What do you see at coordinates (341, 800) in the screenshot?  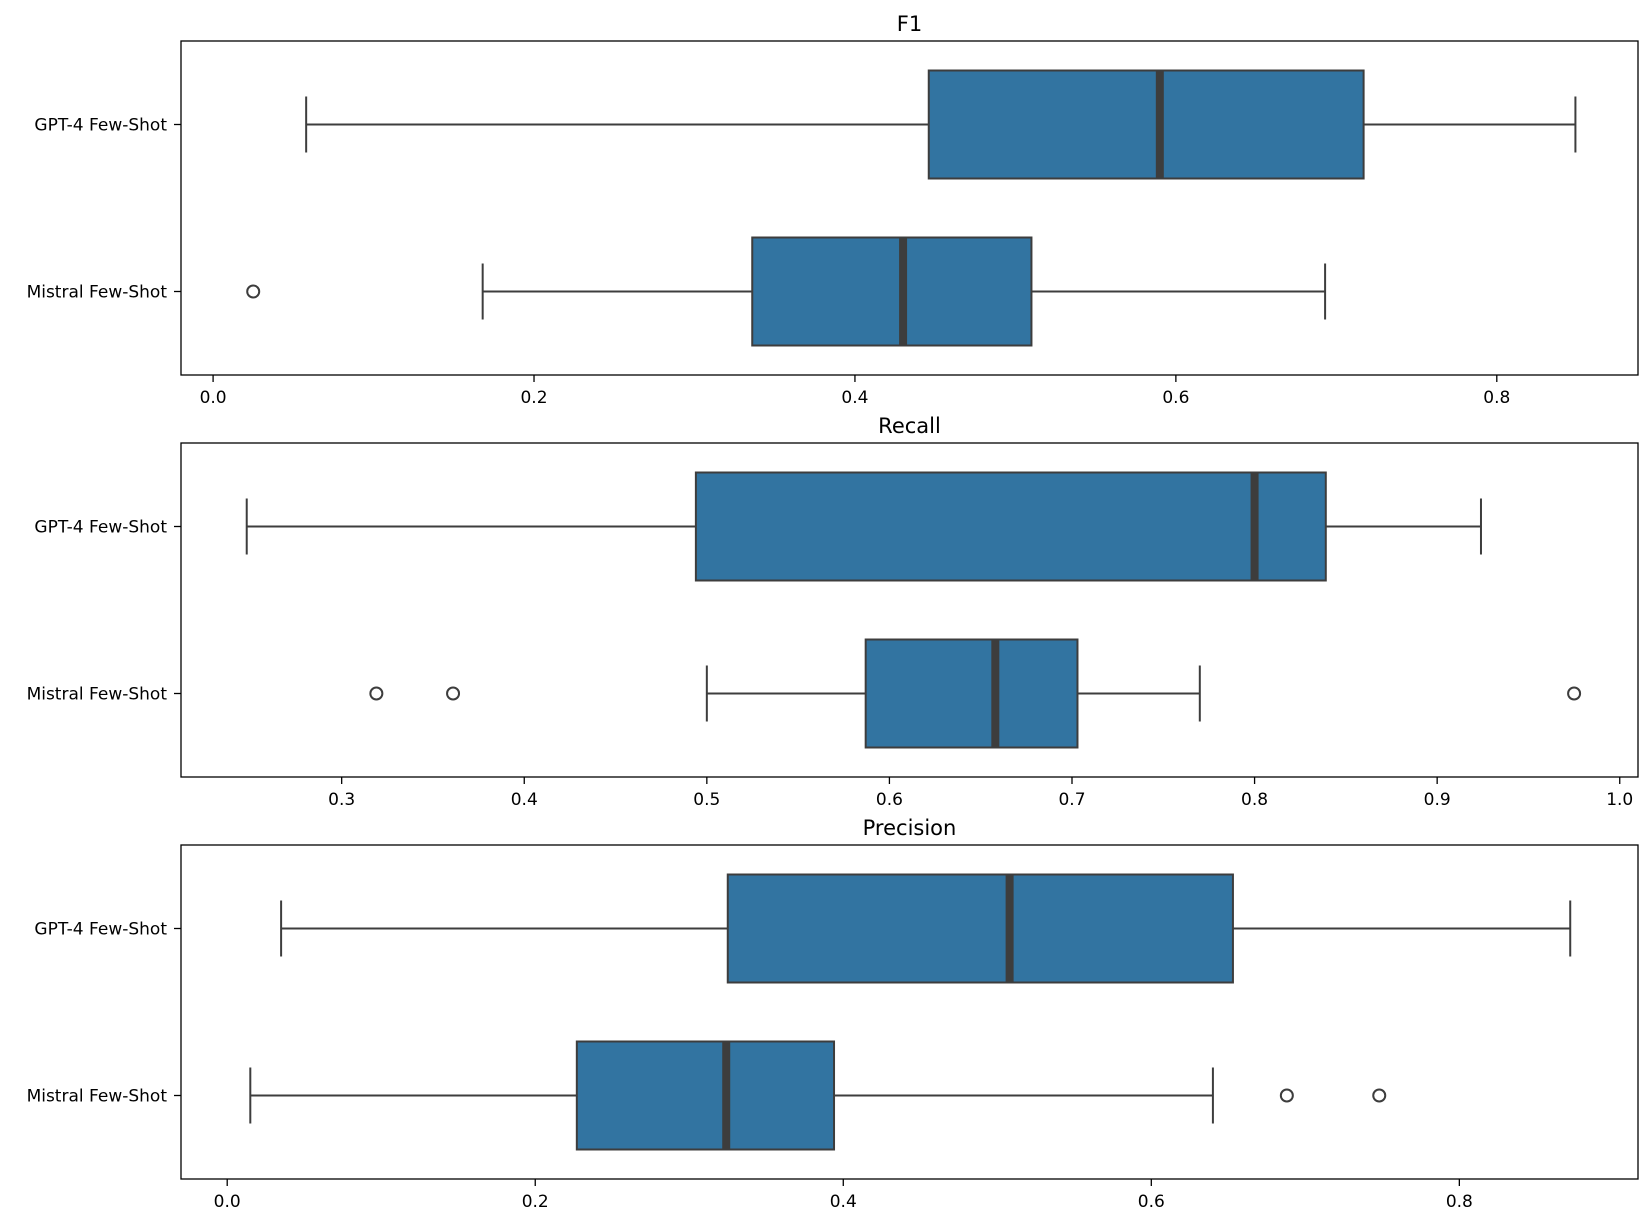 I see `x-tick-label: 0.3` at bounding box center [341, 800].